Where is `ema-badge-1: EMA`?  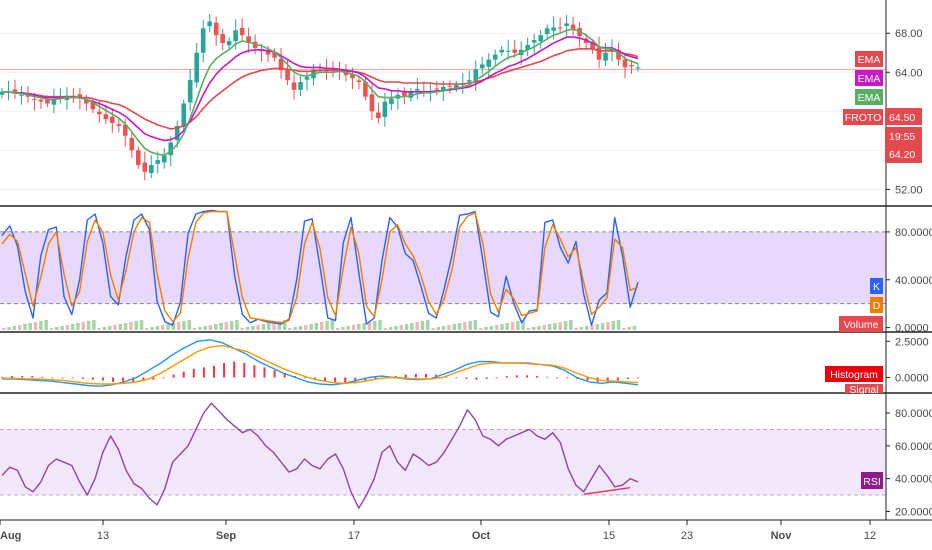 ema-badge-1: EMA is located at coordinates (869, 59).